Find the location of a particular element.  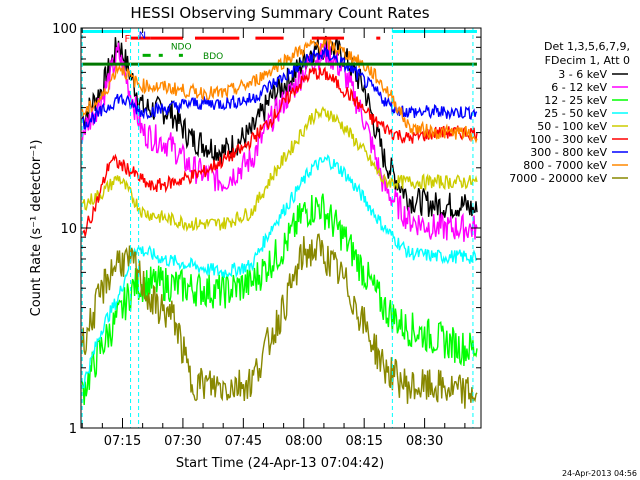

region-label: BDO is located at coordinates (213, 57).